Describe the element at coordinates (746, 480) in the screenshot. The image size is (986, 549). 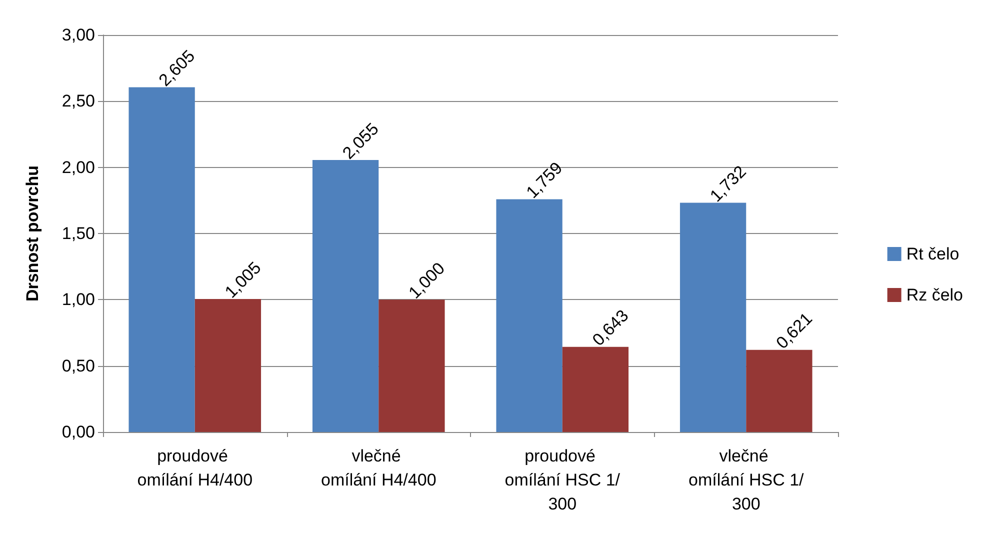
I see `x-tick-label: vlečné omílání HSC 1/300` at that location.